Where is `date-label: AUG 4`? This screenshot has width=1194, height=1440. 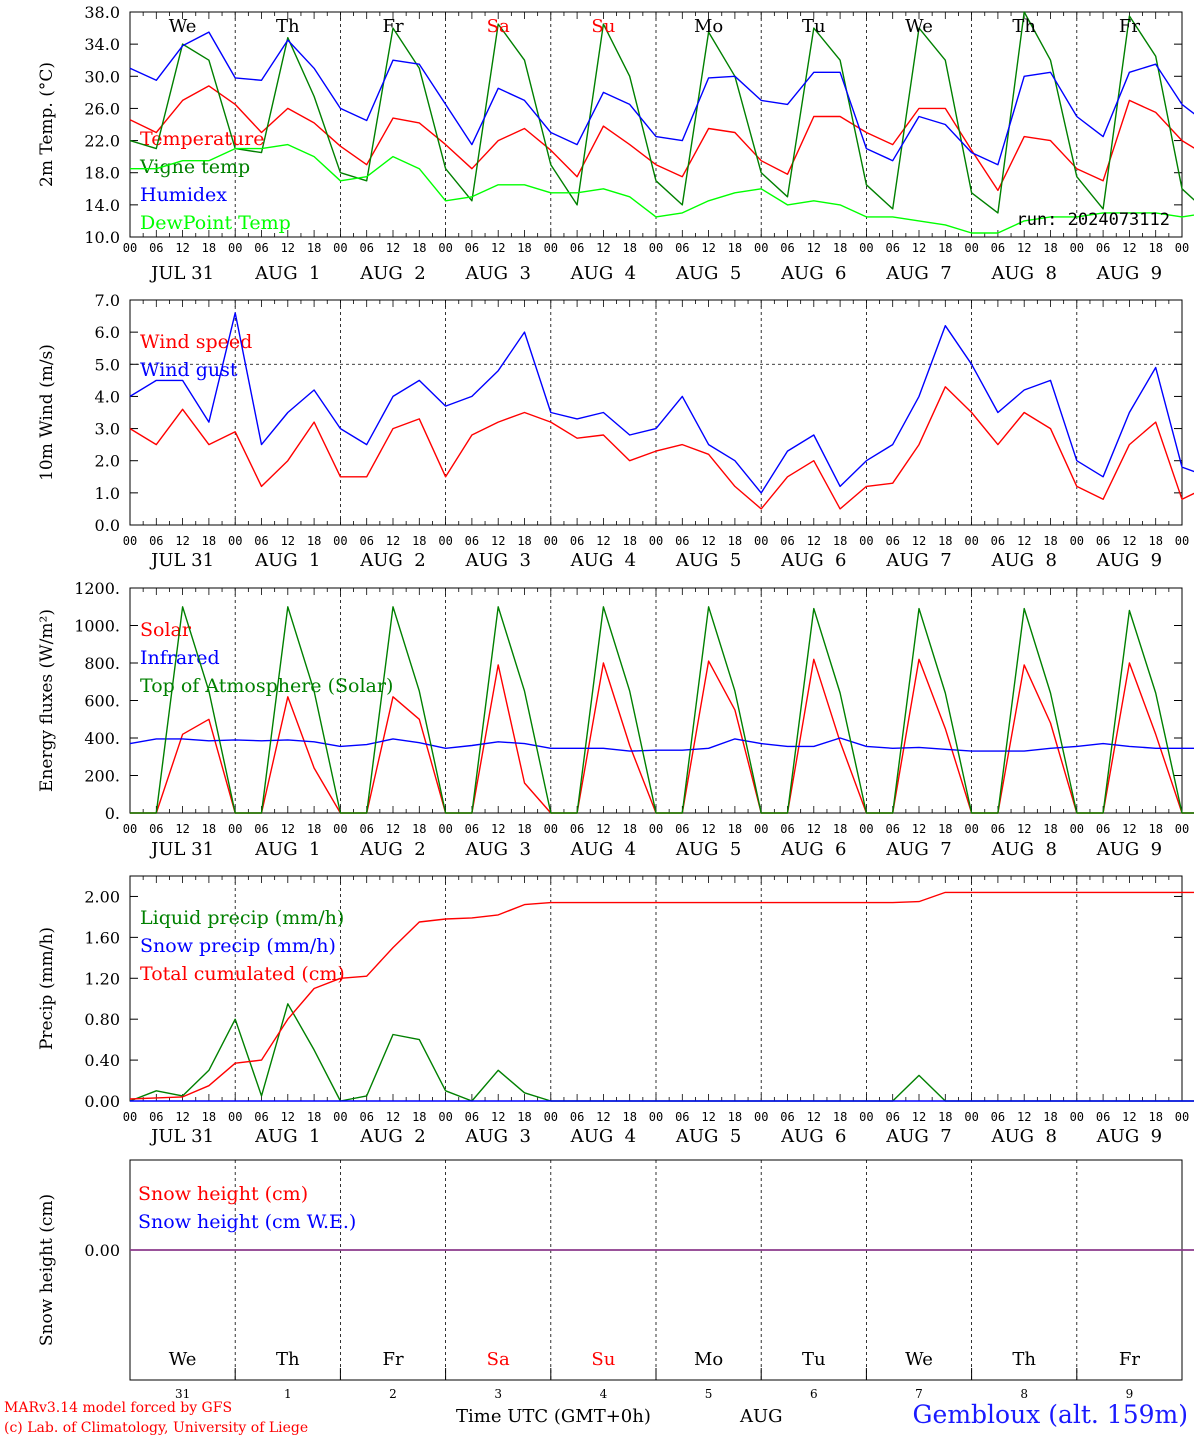
date-label: AUG 4 is located at coordinates (603, 560).